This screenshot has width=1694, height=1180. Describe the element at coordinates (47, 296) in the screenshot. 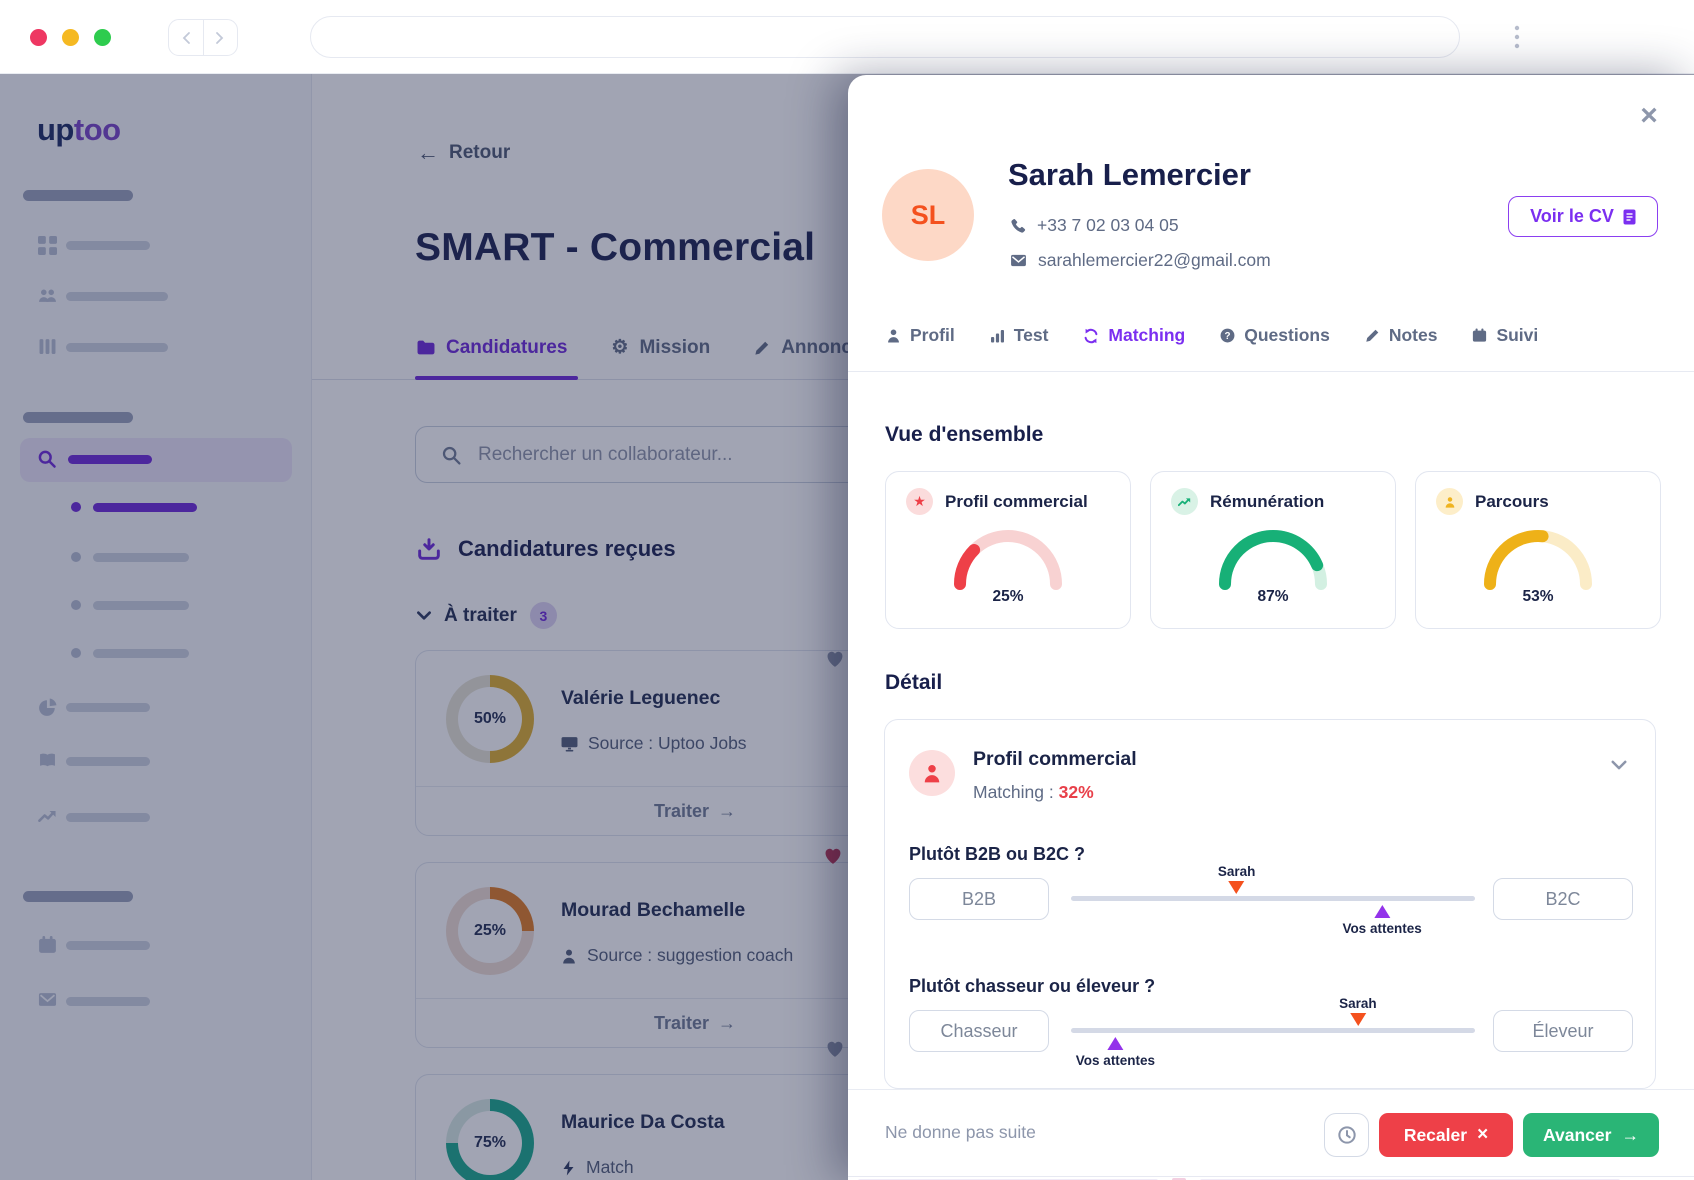

I see `team-icon` at that location.